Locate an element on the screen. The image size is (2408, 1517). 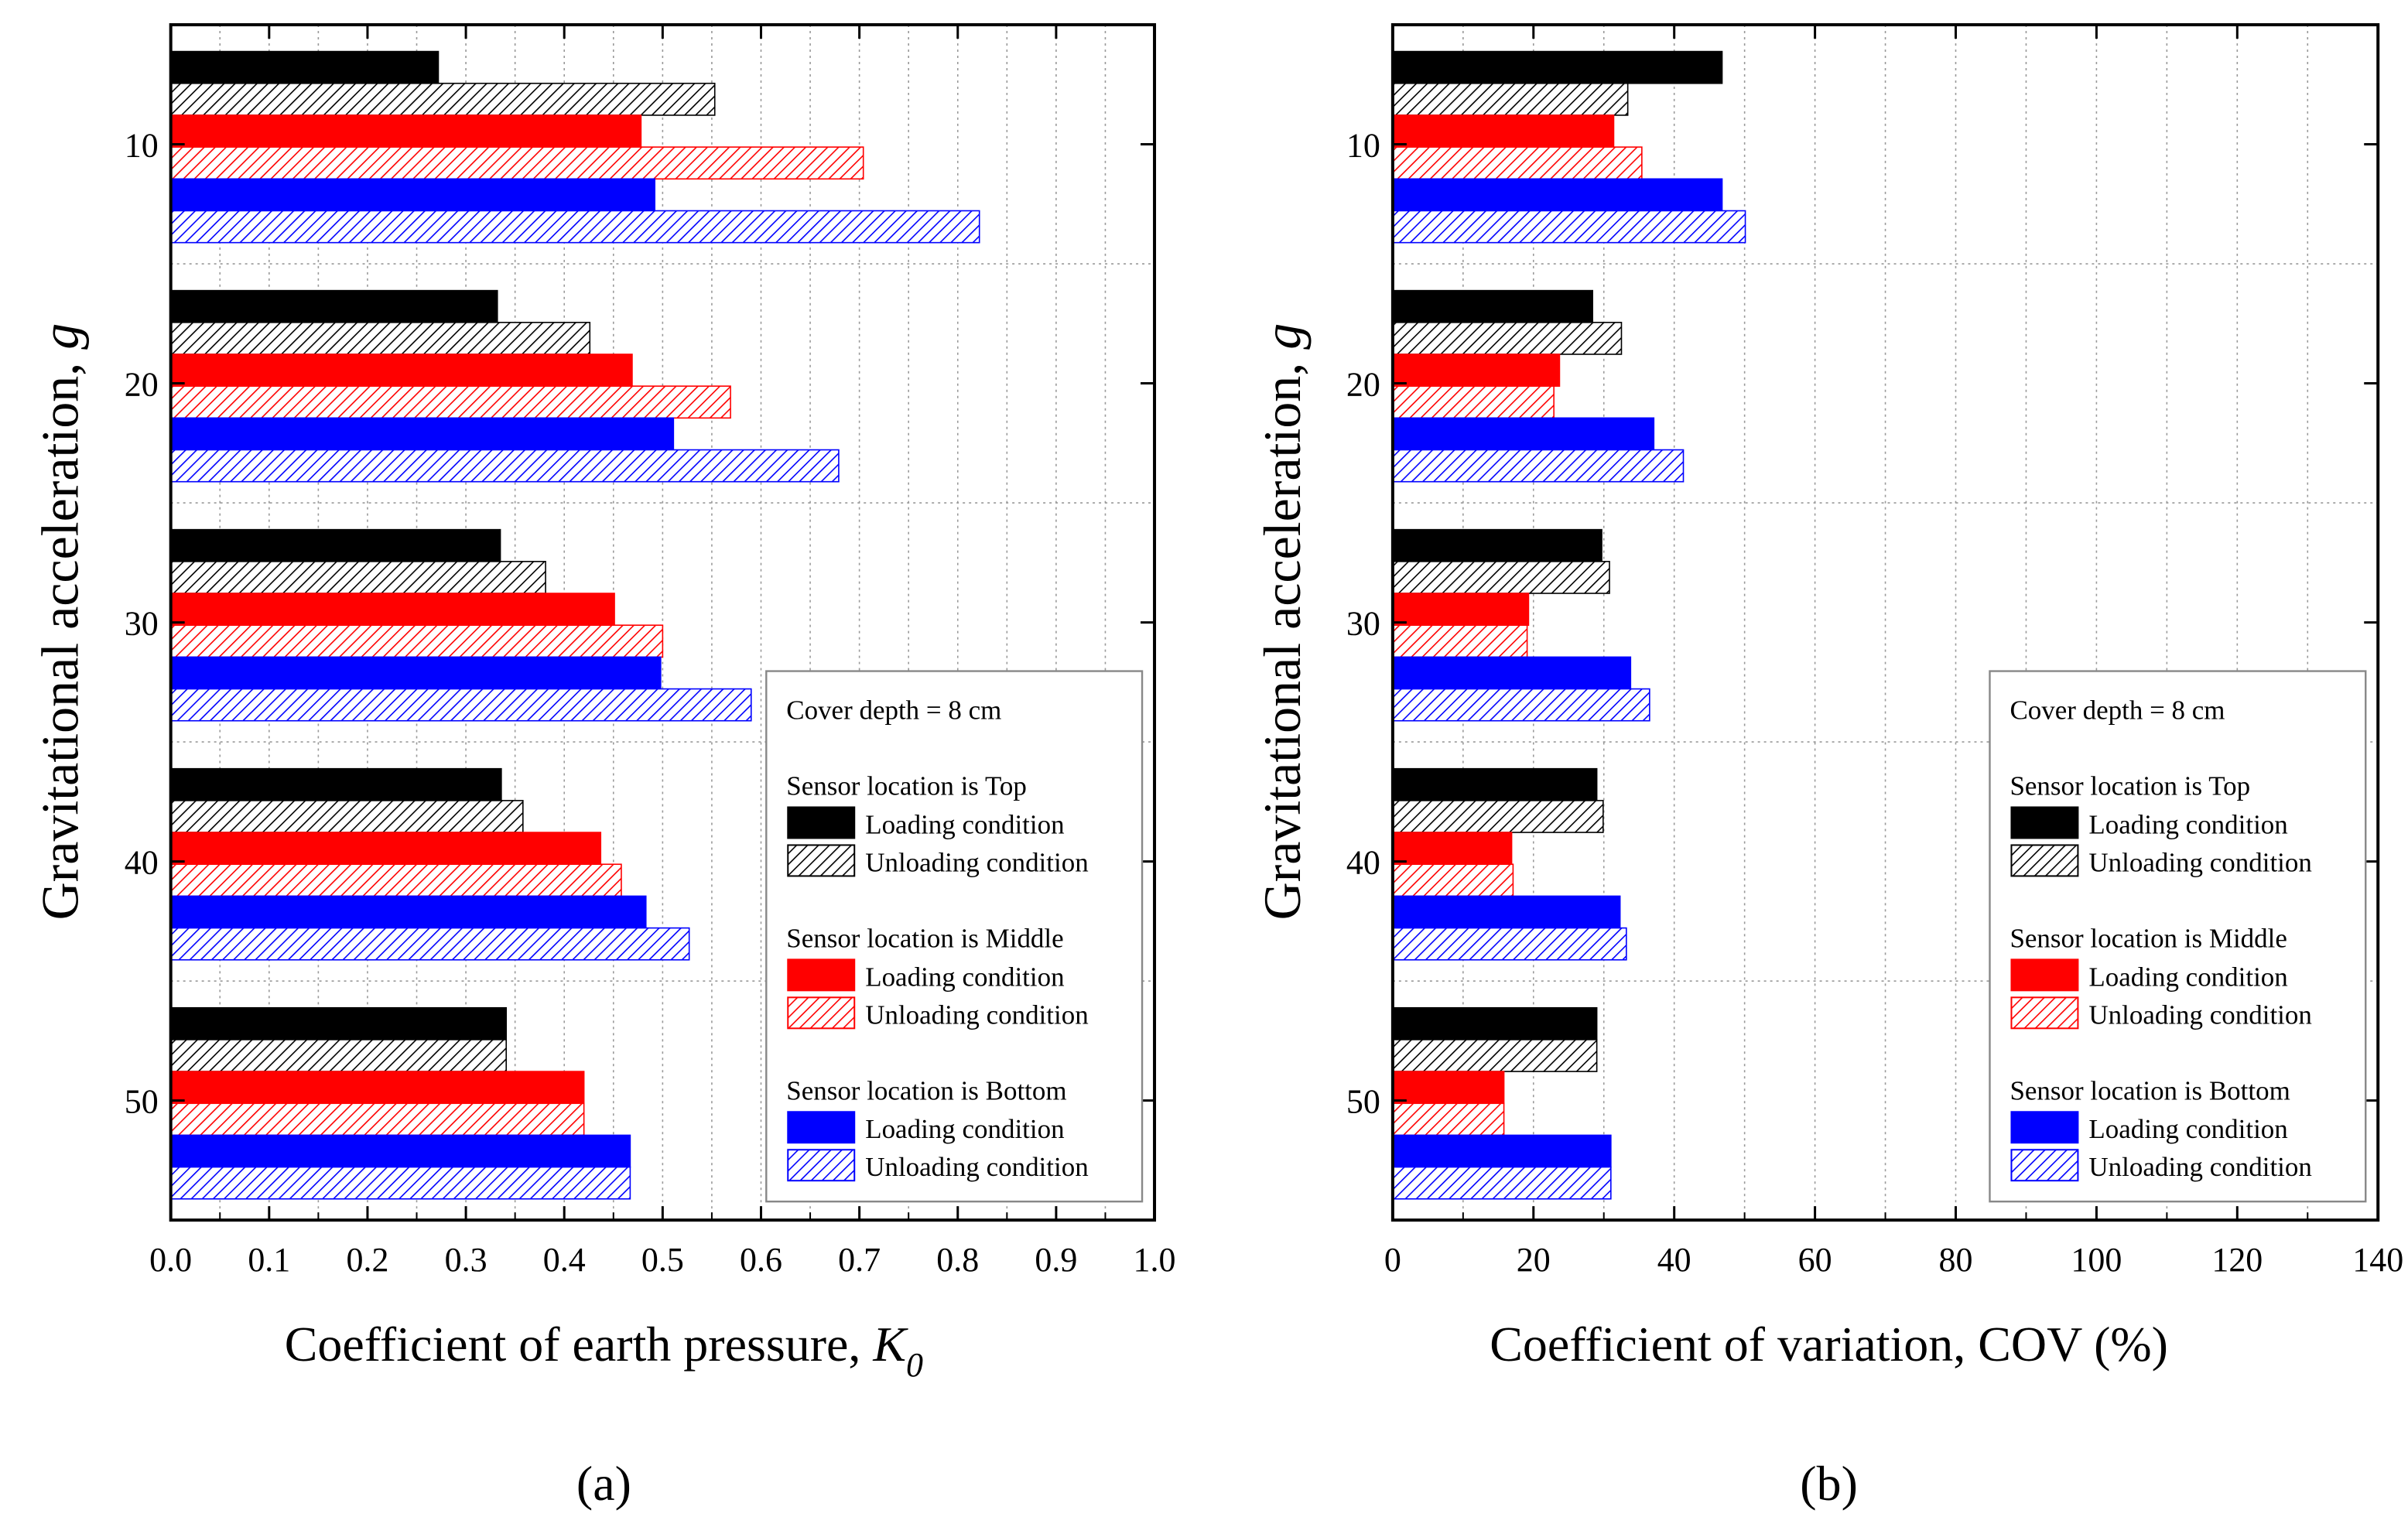
x-axis-title-text: Coefficient of earth pressure, is located at coordinates (579, 1344).